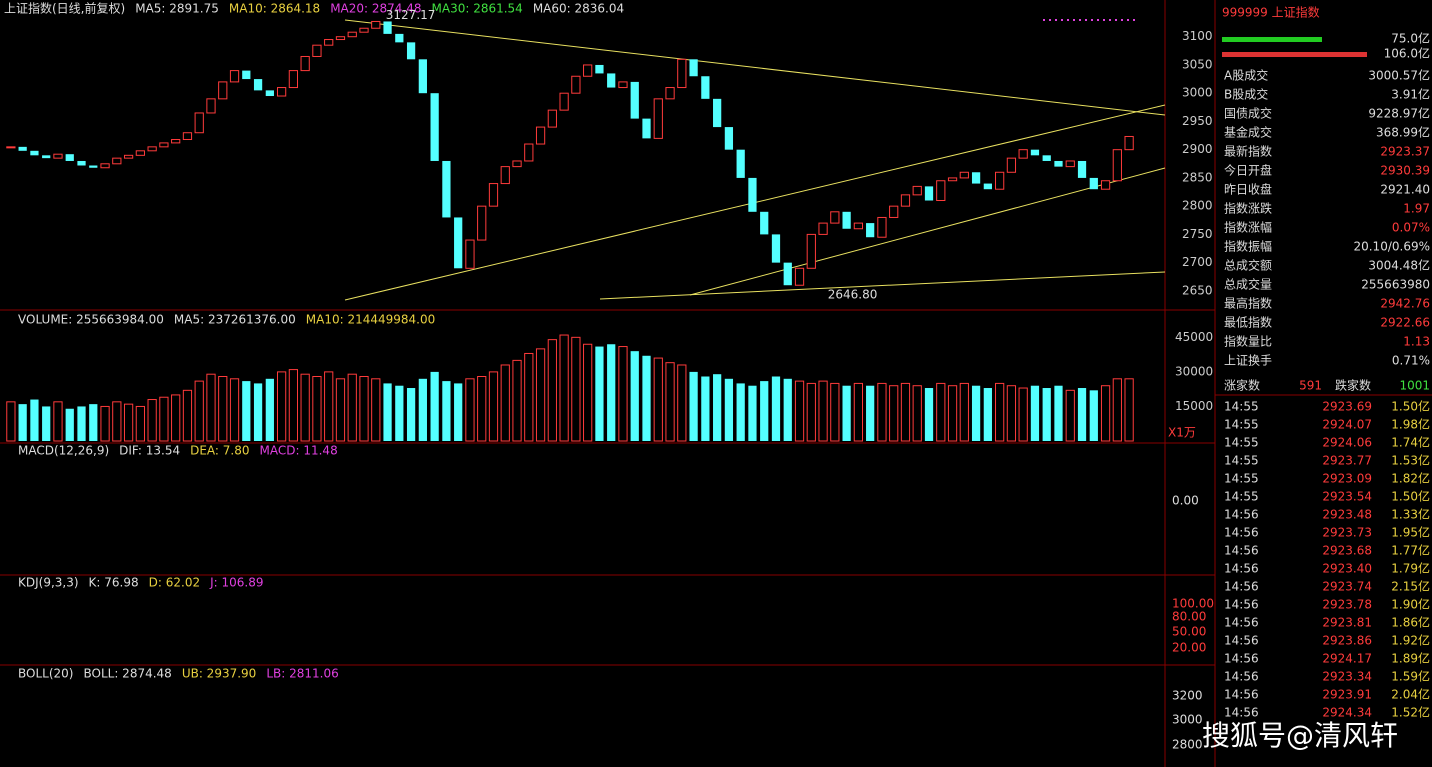 This screenshot has height=767, width=1432. Describe the element at coordinates (1246, 75) in the screenshot. I see `quote-label: A股成交` at that location.